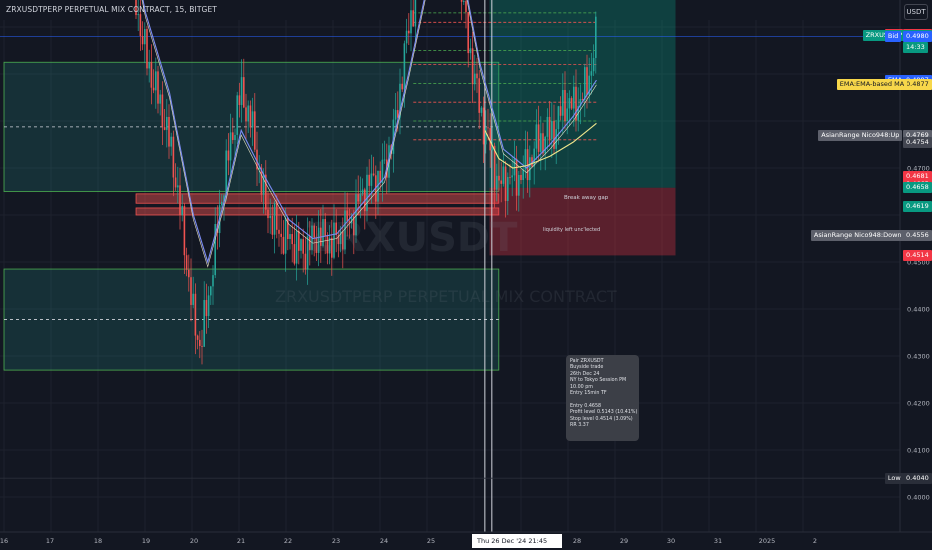  What do you see at coordinates (860, 136) in the screenshot?
I see `price-tag-label: AsianRange Nico948:Up` at bounding box center [860, 136].